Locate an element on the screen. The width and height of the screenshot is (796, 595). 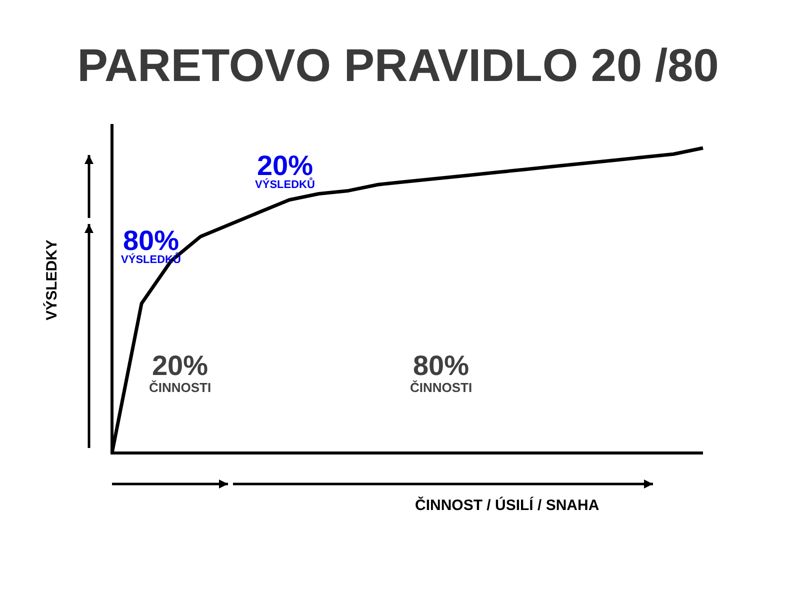
x-axis-title: ČINNOST / ÚSILÍ / SNAHA is located at coordinates (507, 505).